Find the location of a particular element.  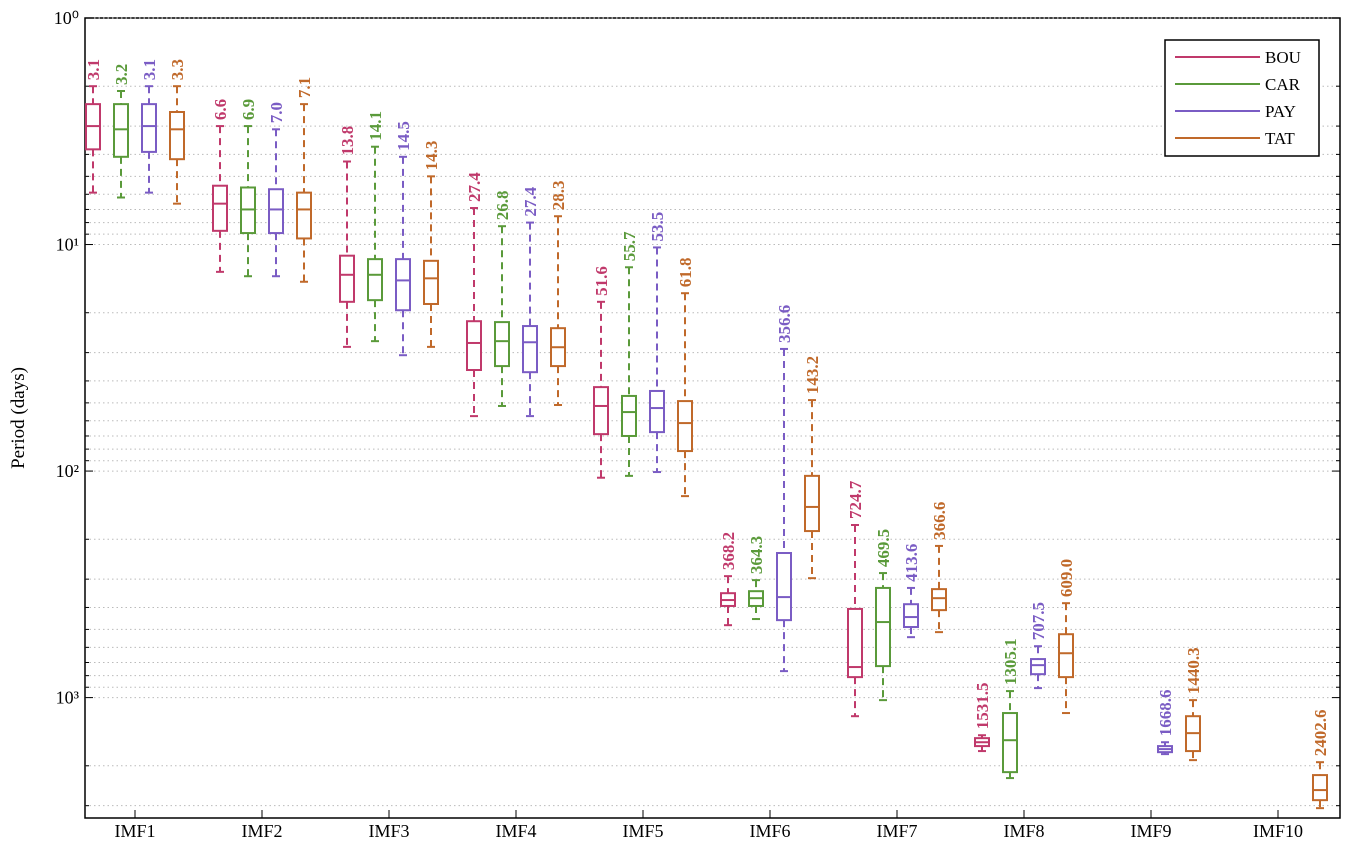

box-group: 1440.3 is located at coordinates (1193, 704).